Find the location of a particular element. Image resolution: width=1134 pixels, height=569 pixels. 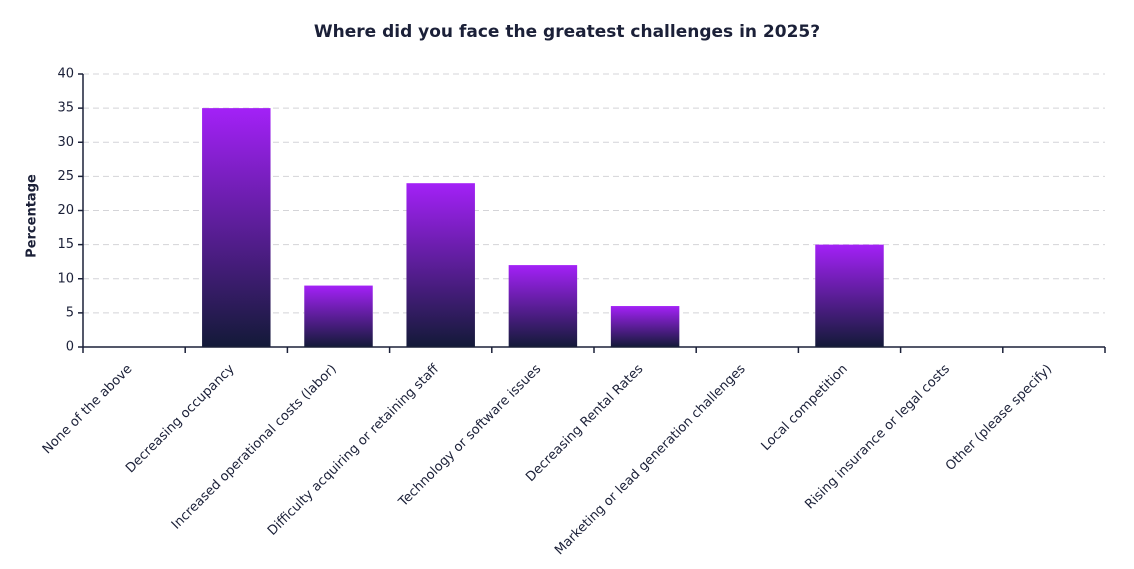

x-tick-label: Marketing or lead generation challenges is located at coordinates (650, 460).